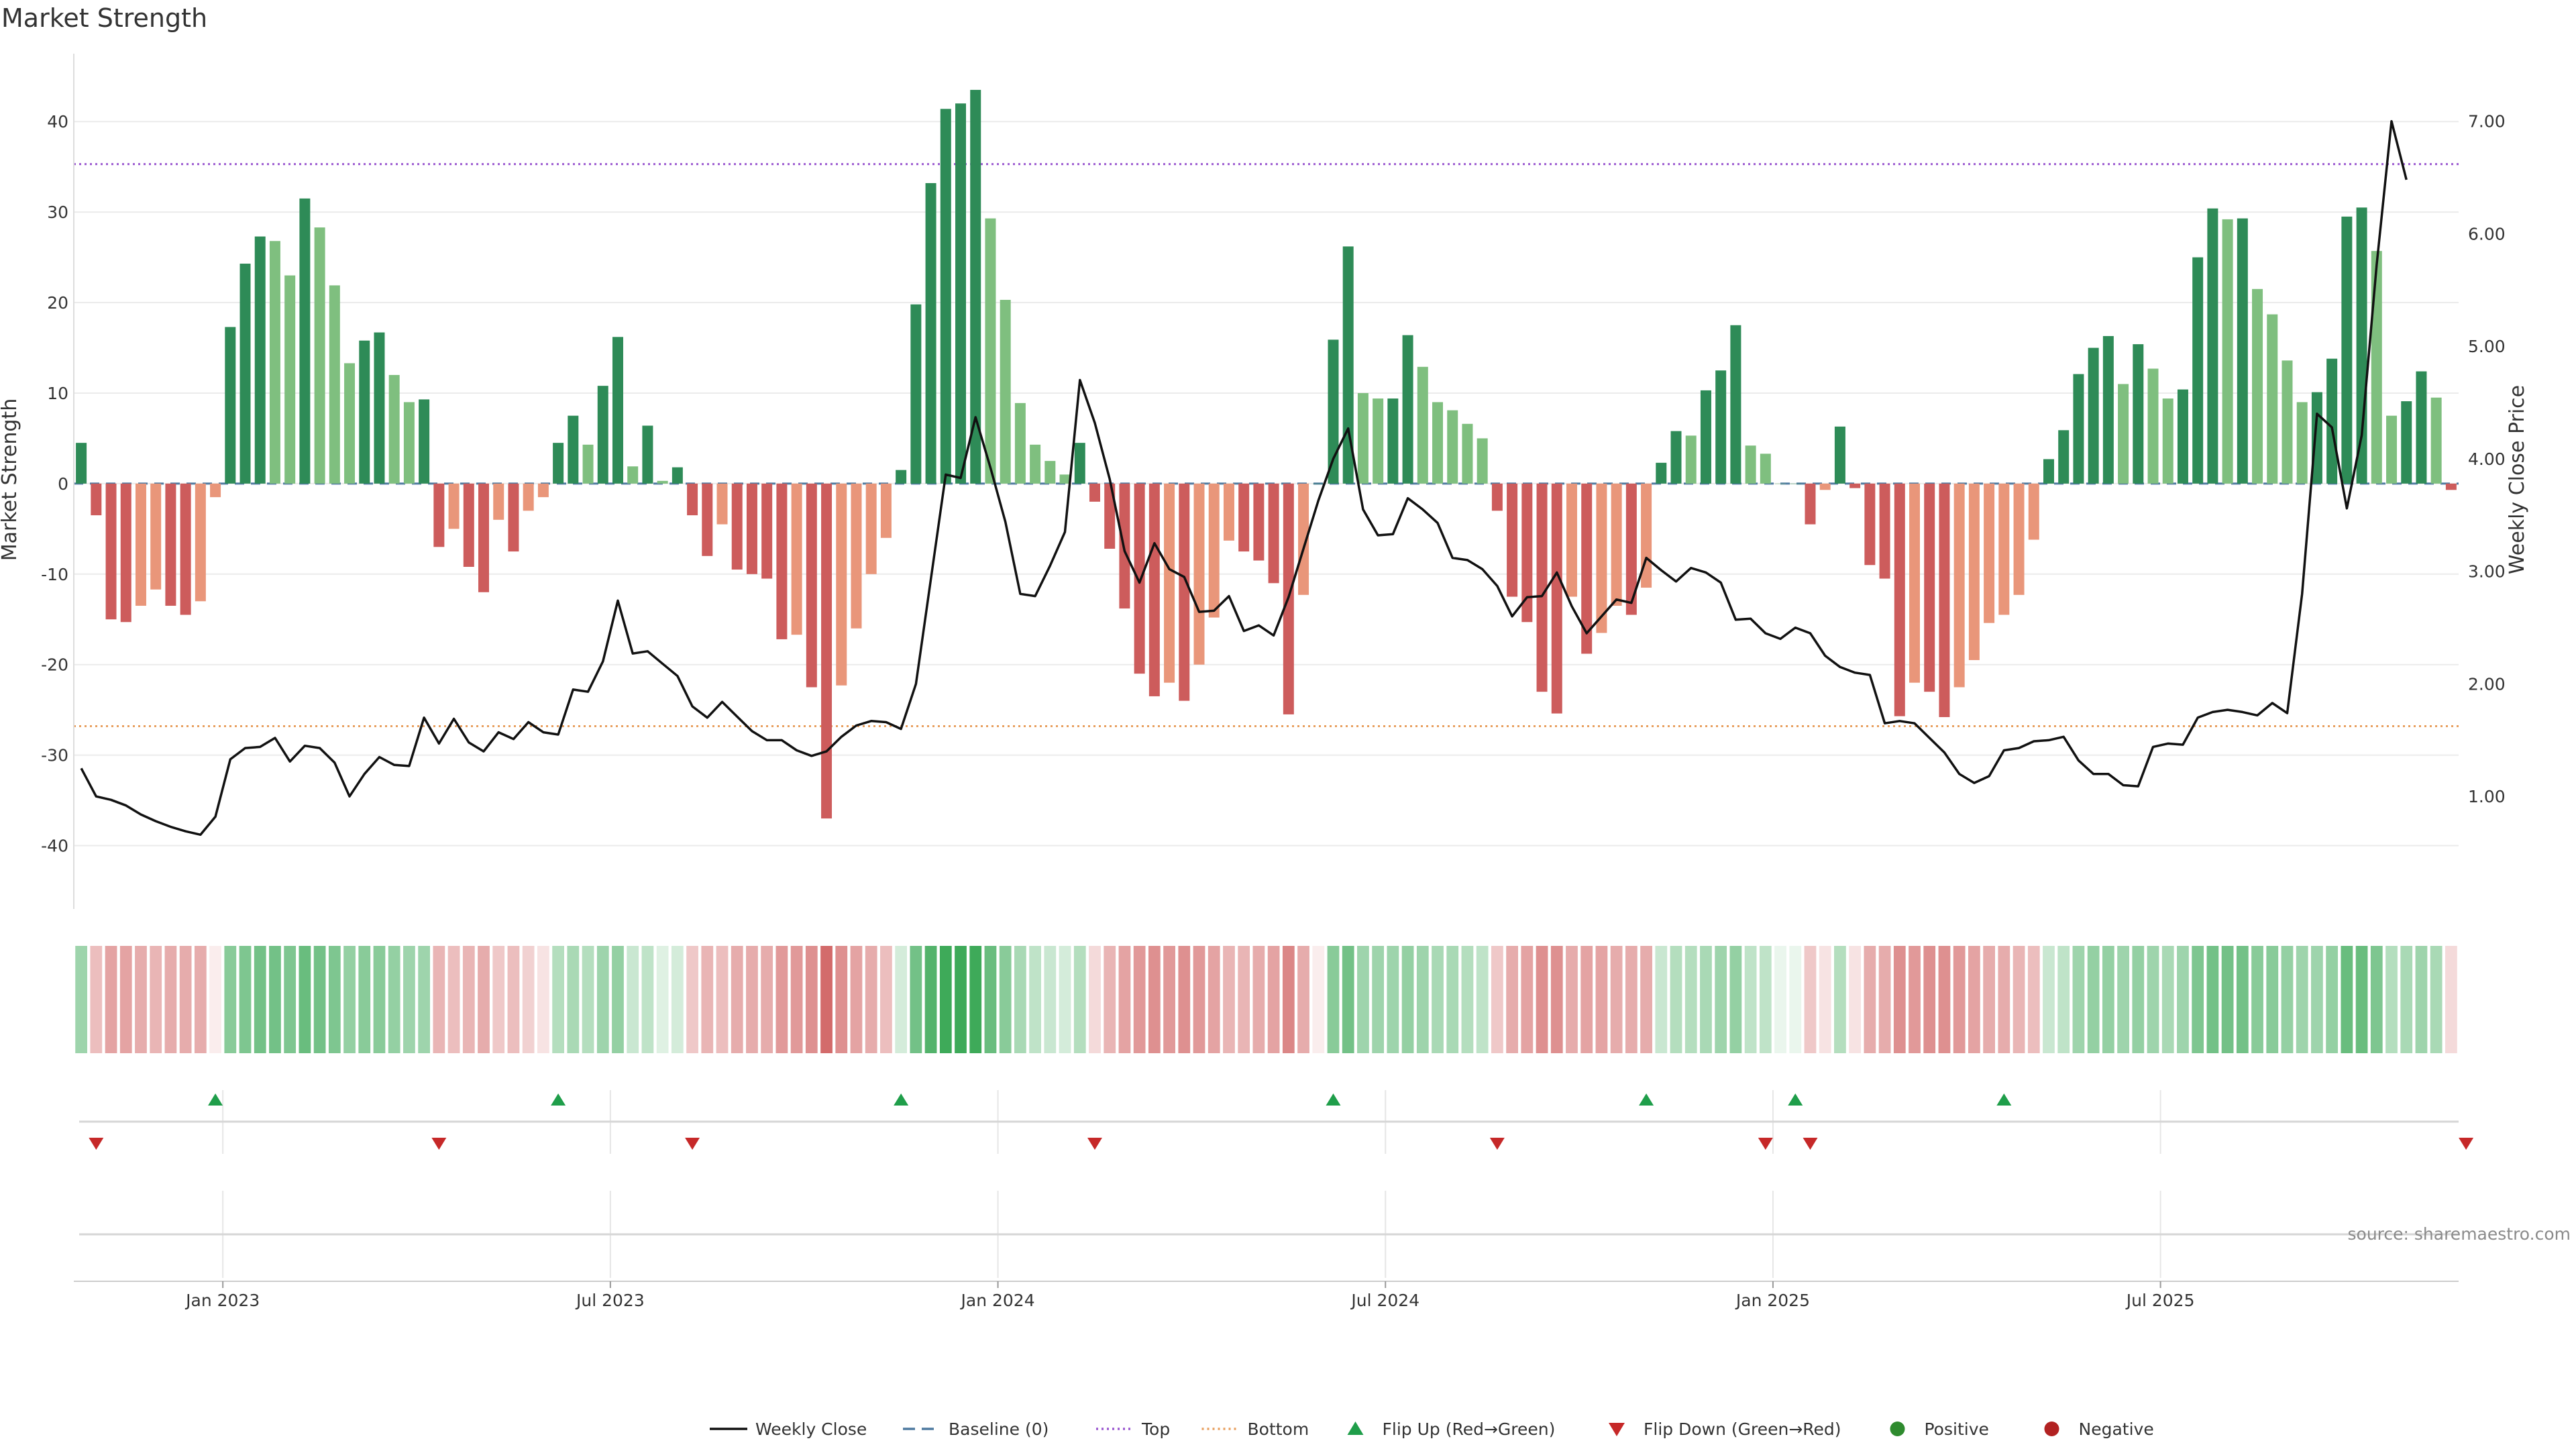 This screenshot has height=1449, width=2576. I want to click on x-tick-label: Jan 2024, so click(997, 1300).